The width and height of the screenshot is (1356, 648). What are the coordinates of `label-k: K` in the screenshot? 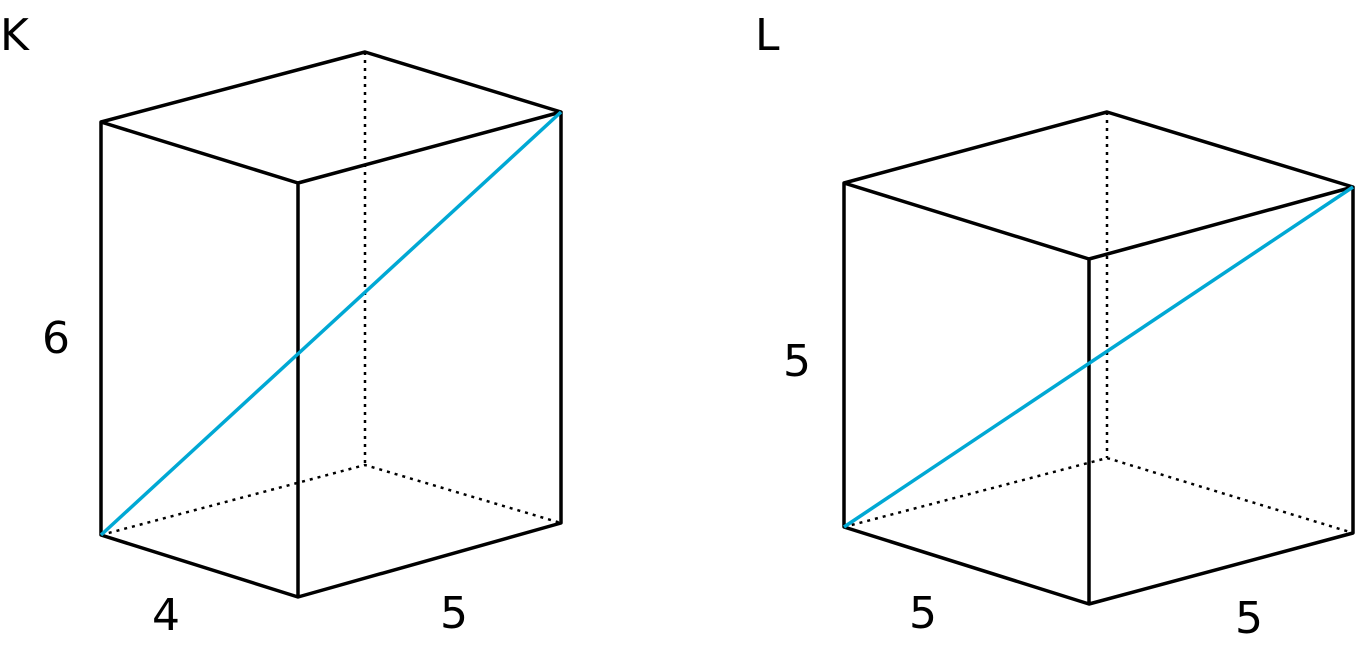 It's located at (15, 35).